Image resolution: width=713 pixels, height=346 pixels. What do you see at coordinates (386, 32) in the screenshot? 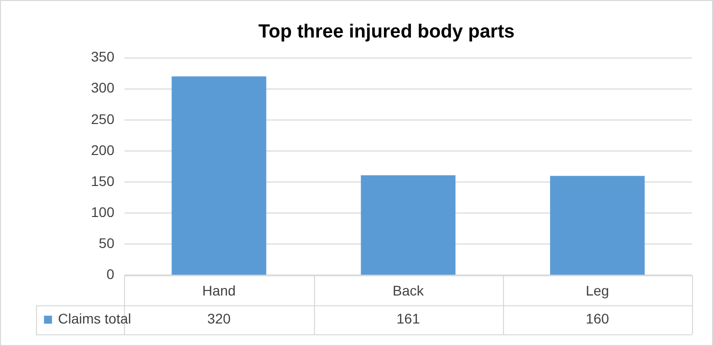
I see `chart-title: Top three injured body parts` at bounding box center [386, 32].